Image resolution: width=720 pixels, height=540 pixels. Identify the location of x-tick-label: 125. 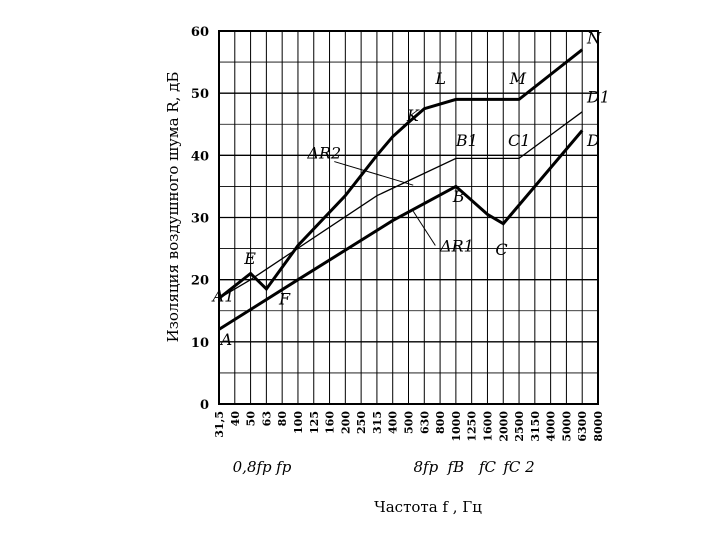
(314, 422).